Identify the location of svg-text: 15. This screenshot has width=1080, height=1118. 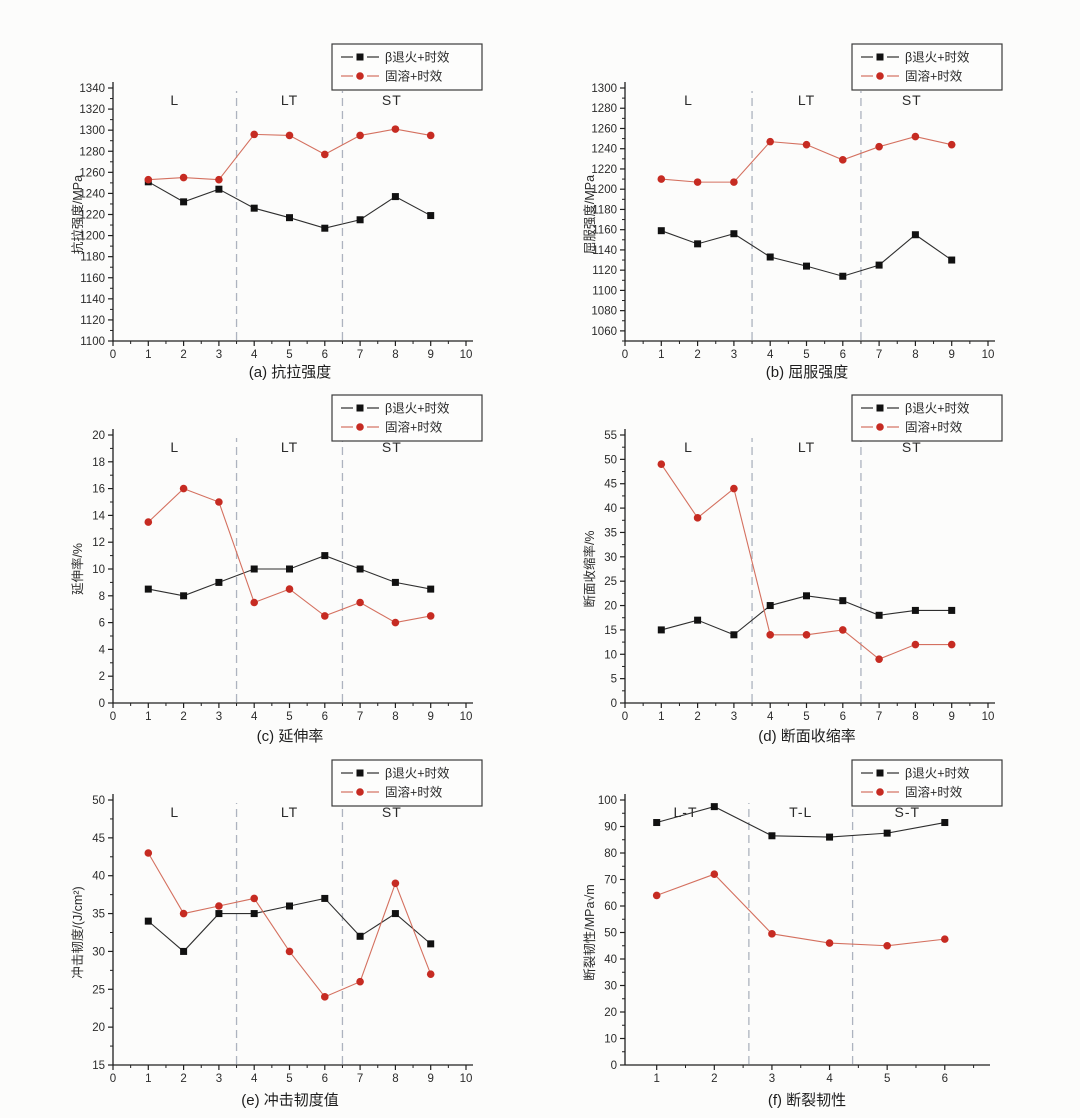
(98, 1066).